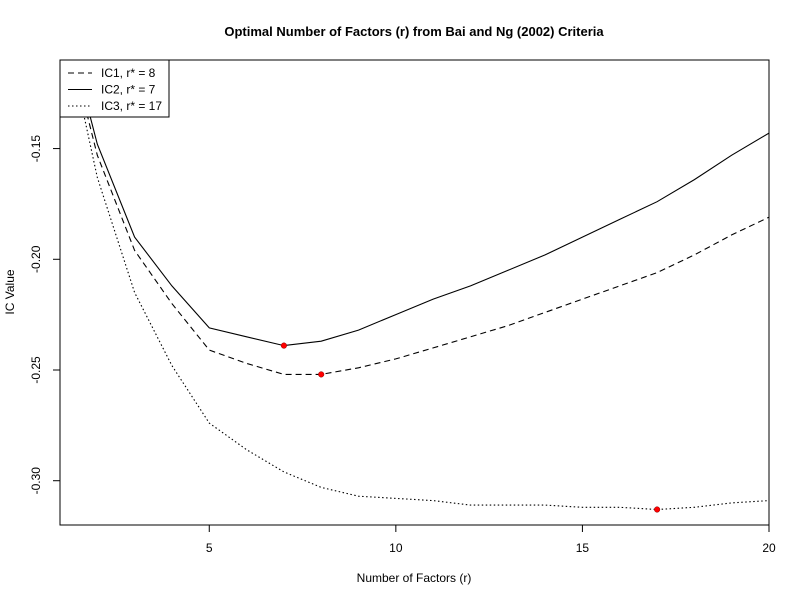 The height and width of the screenshot is (600, 800). I want to click on x-tick-label: 15, so click(583, 548).